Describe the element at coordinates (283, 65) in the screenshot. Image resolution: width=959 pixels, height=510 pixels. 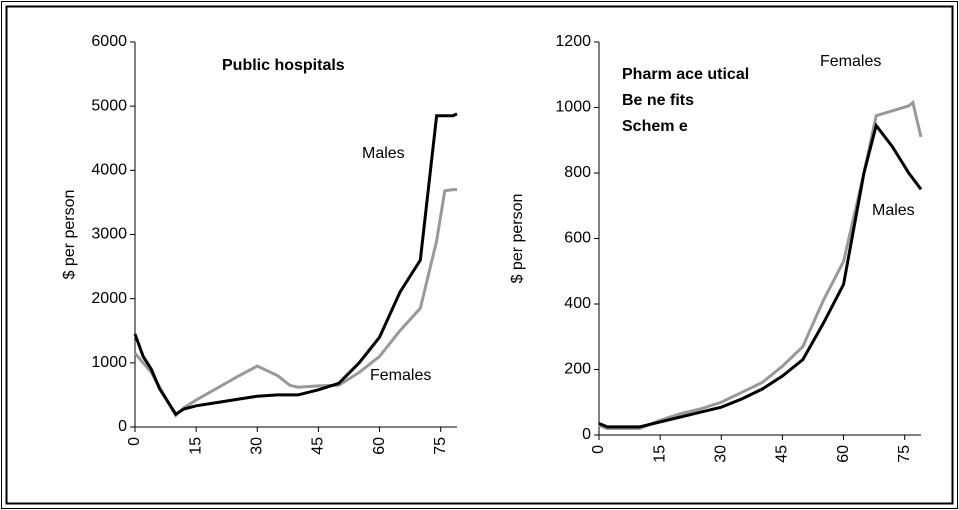
I see `chart-title: Public hospitals` at that location.